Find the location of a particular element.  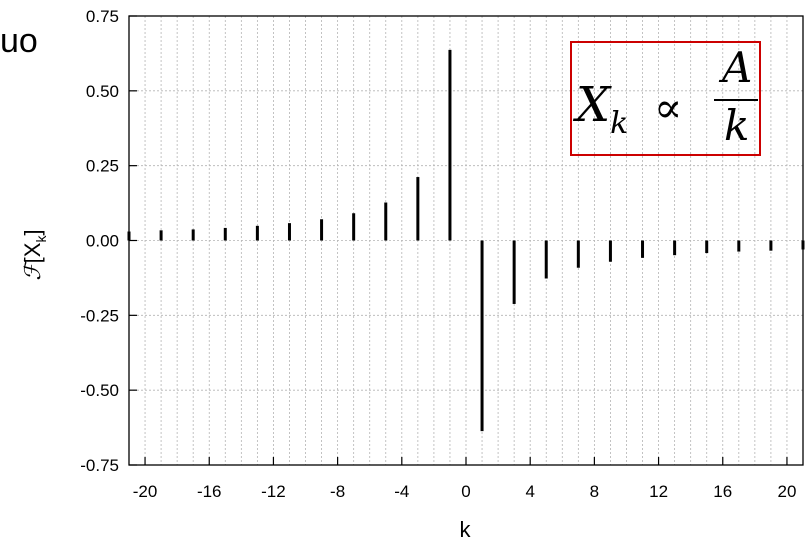

y-axis-label: ℱ[Xk] is located at coordinates (34, 254).